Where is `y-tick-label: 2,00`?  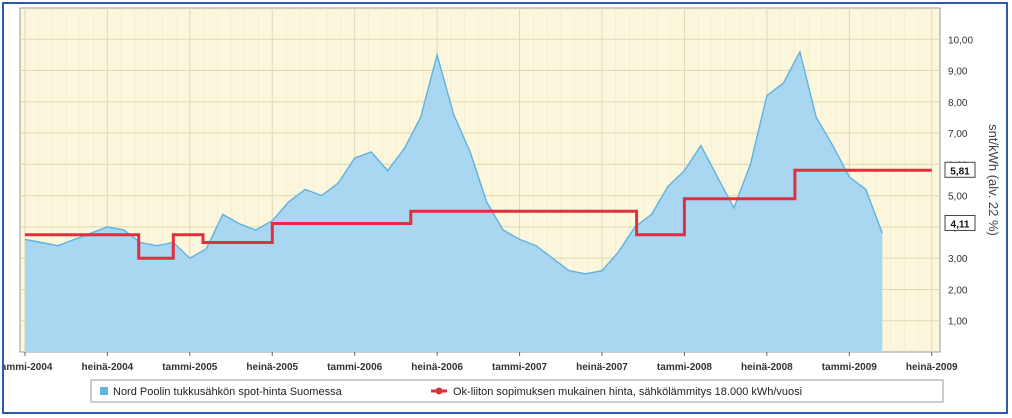
y-tick-label: 2,00 is located at coordinates (958, 290).